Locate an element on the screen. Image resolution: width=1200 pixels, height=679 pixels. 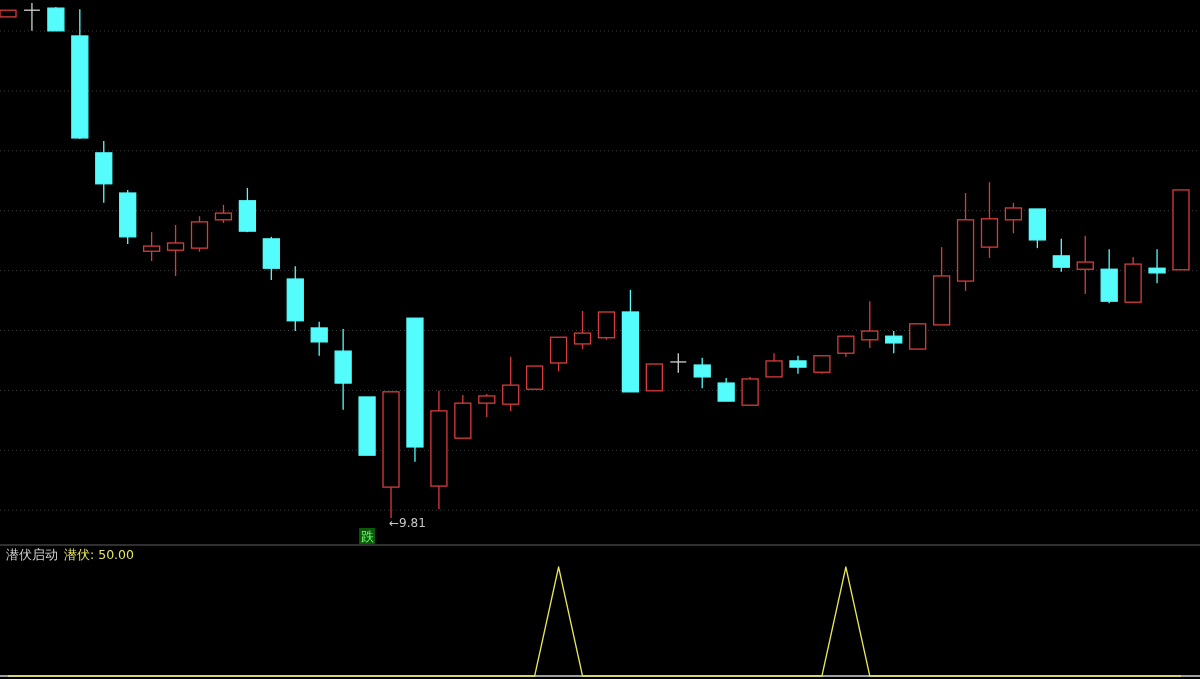
text: 潜伏: 50.00 is located at coordinates (99, 554).